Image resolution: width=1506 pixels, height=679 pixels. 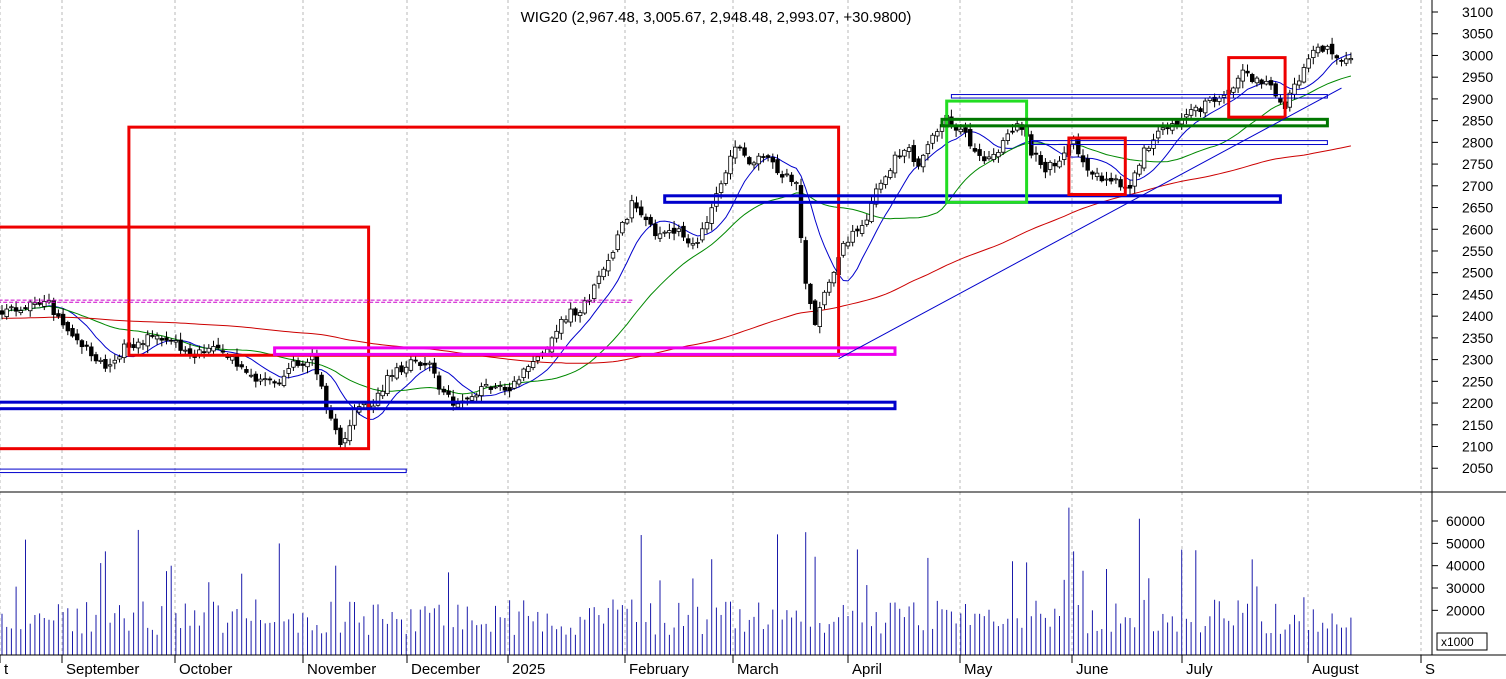 I want to click on month-label: October, so click(x=205, y=669).